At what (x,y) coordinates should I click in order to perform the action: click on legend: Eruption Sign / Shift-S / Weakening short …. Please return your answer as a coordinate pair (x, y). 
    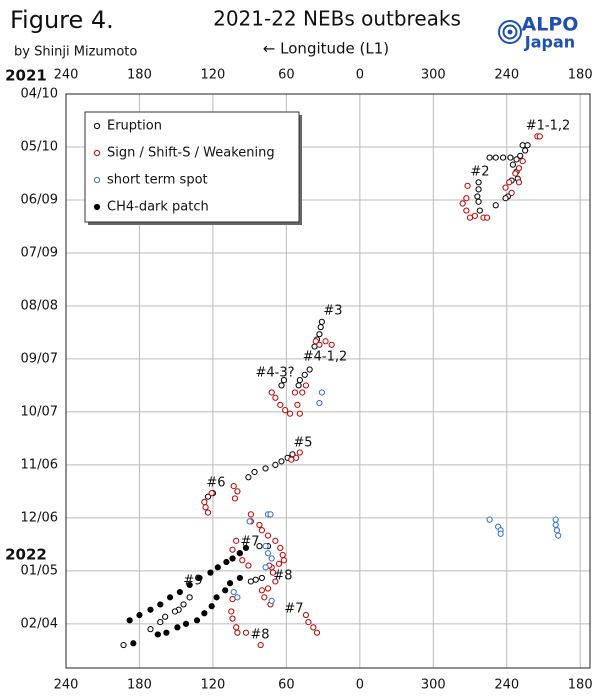
    Looking at the image, I should click on (193, 168).